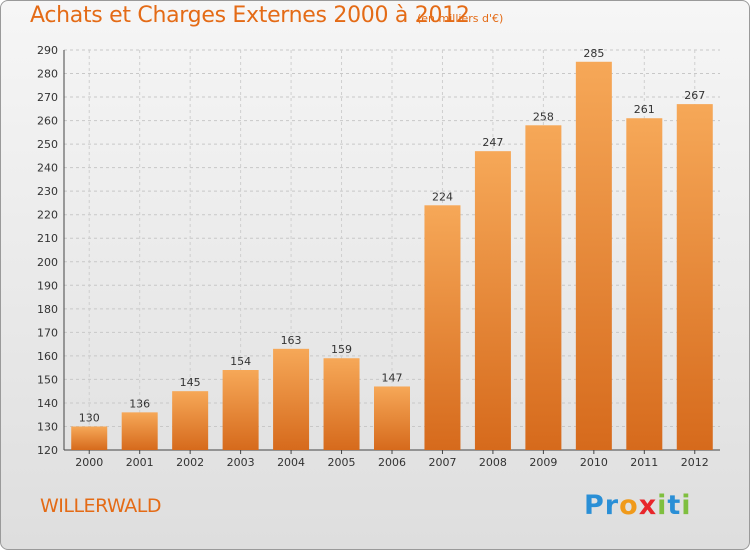  Describe the element at coordinates (593, 53) in the screenshot. I see `data-label: 285` at that location.